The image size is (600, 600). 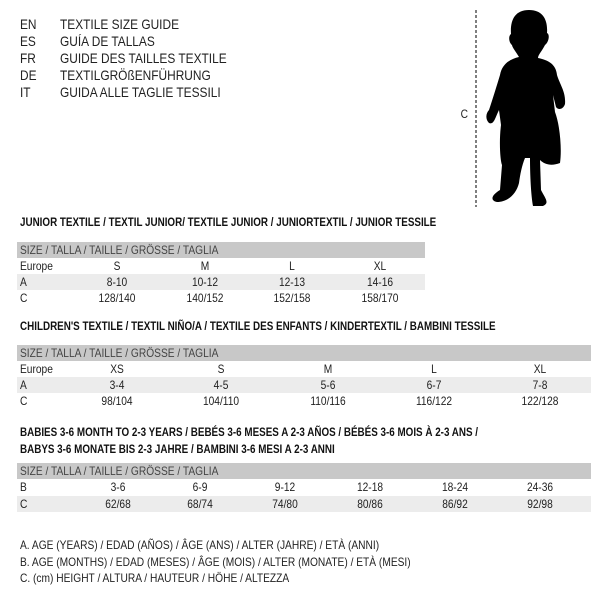 I want to click on lang-code: FR, so click(x=28, y=58).